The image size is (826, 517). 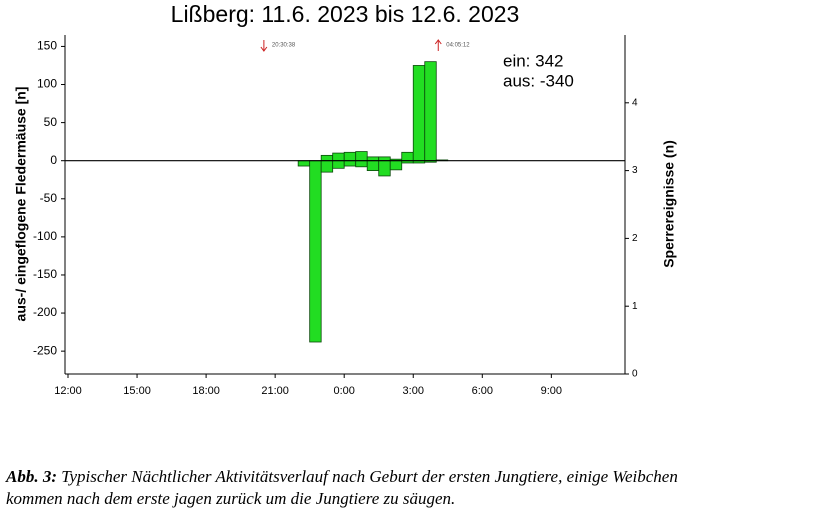 I want to click on marker-label: 04:05:12, so click(x=458, y=46).